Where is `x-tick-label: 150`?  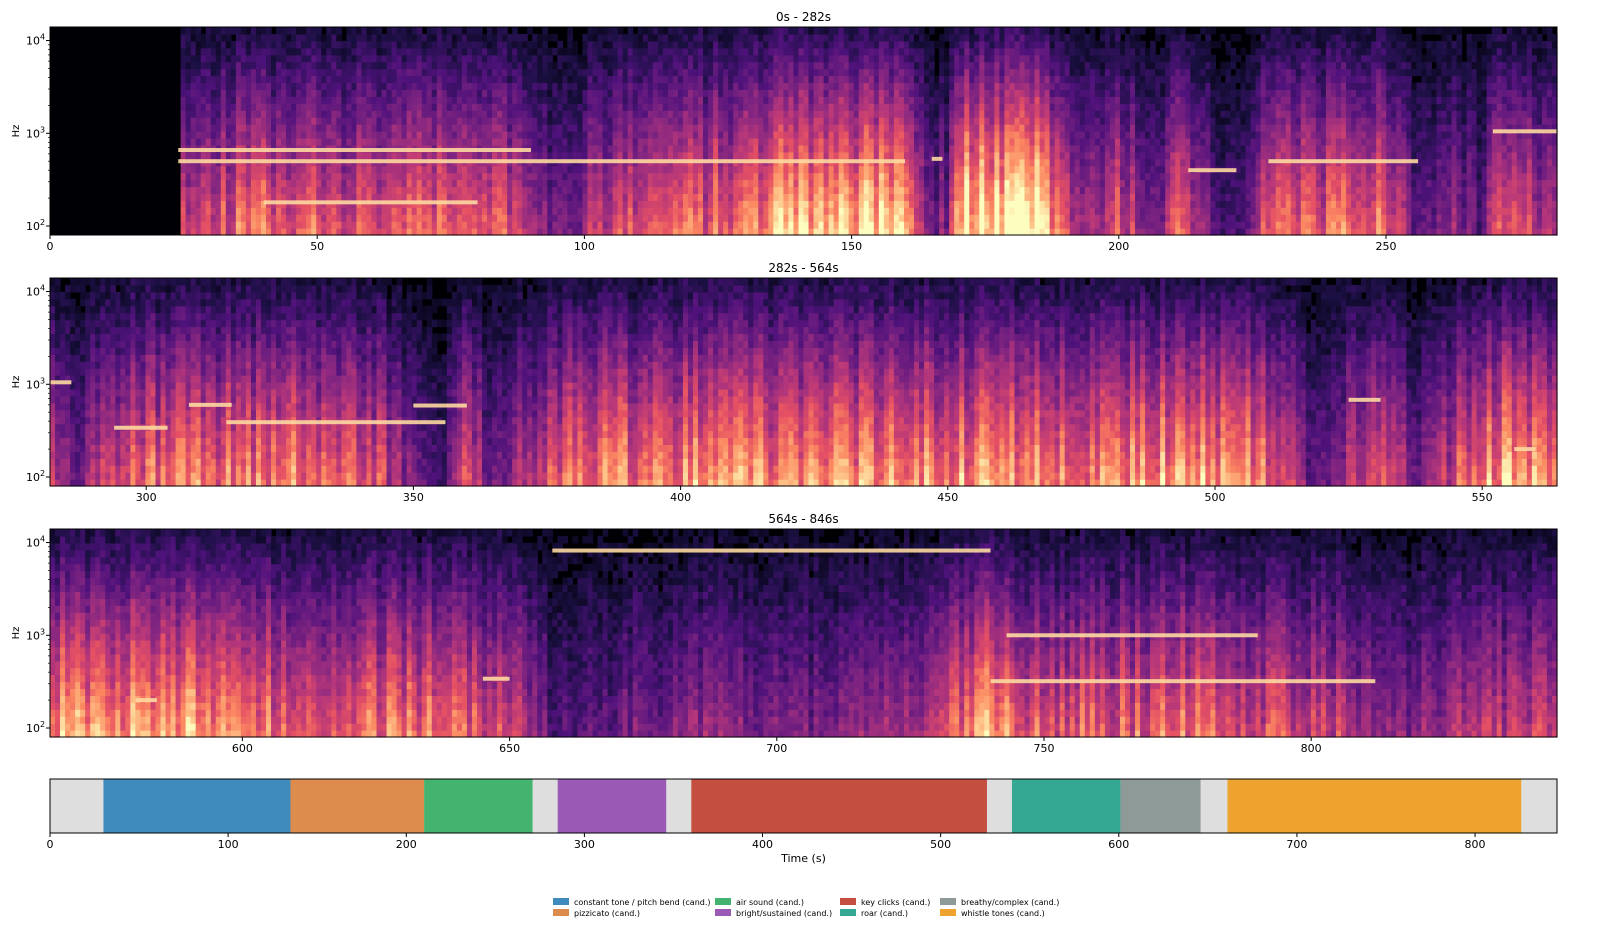
x-tick-label: 150 is located at coordinates (851, 246).